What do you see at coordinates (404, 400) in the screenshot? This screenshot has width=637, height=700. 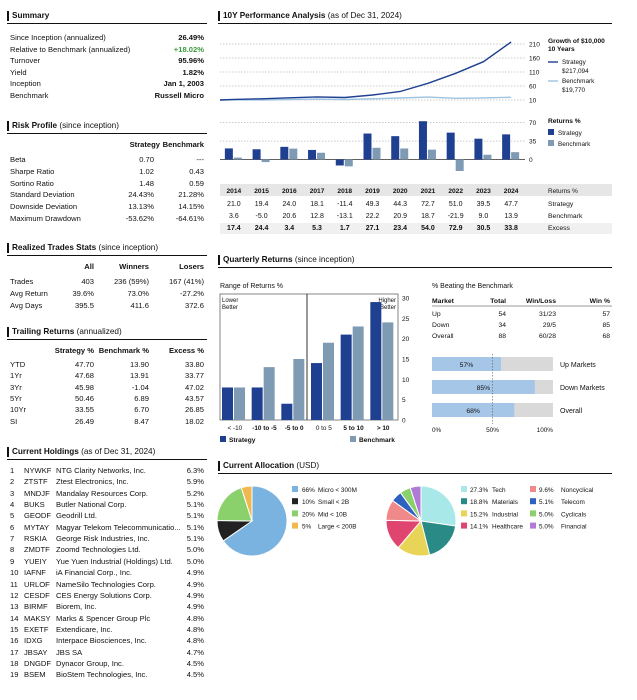 I see `range-tick-label: 5` at bounding box center [404, 400].